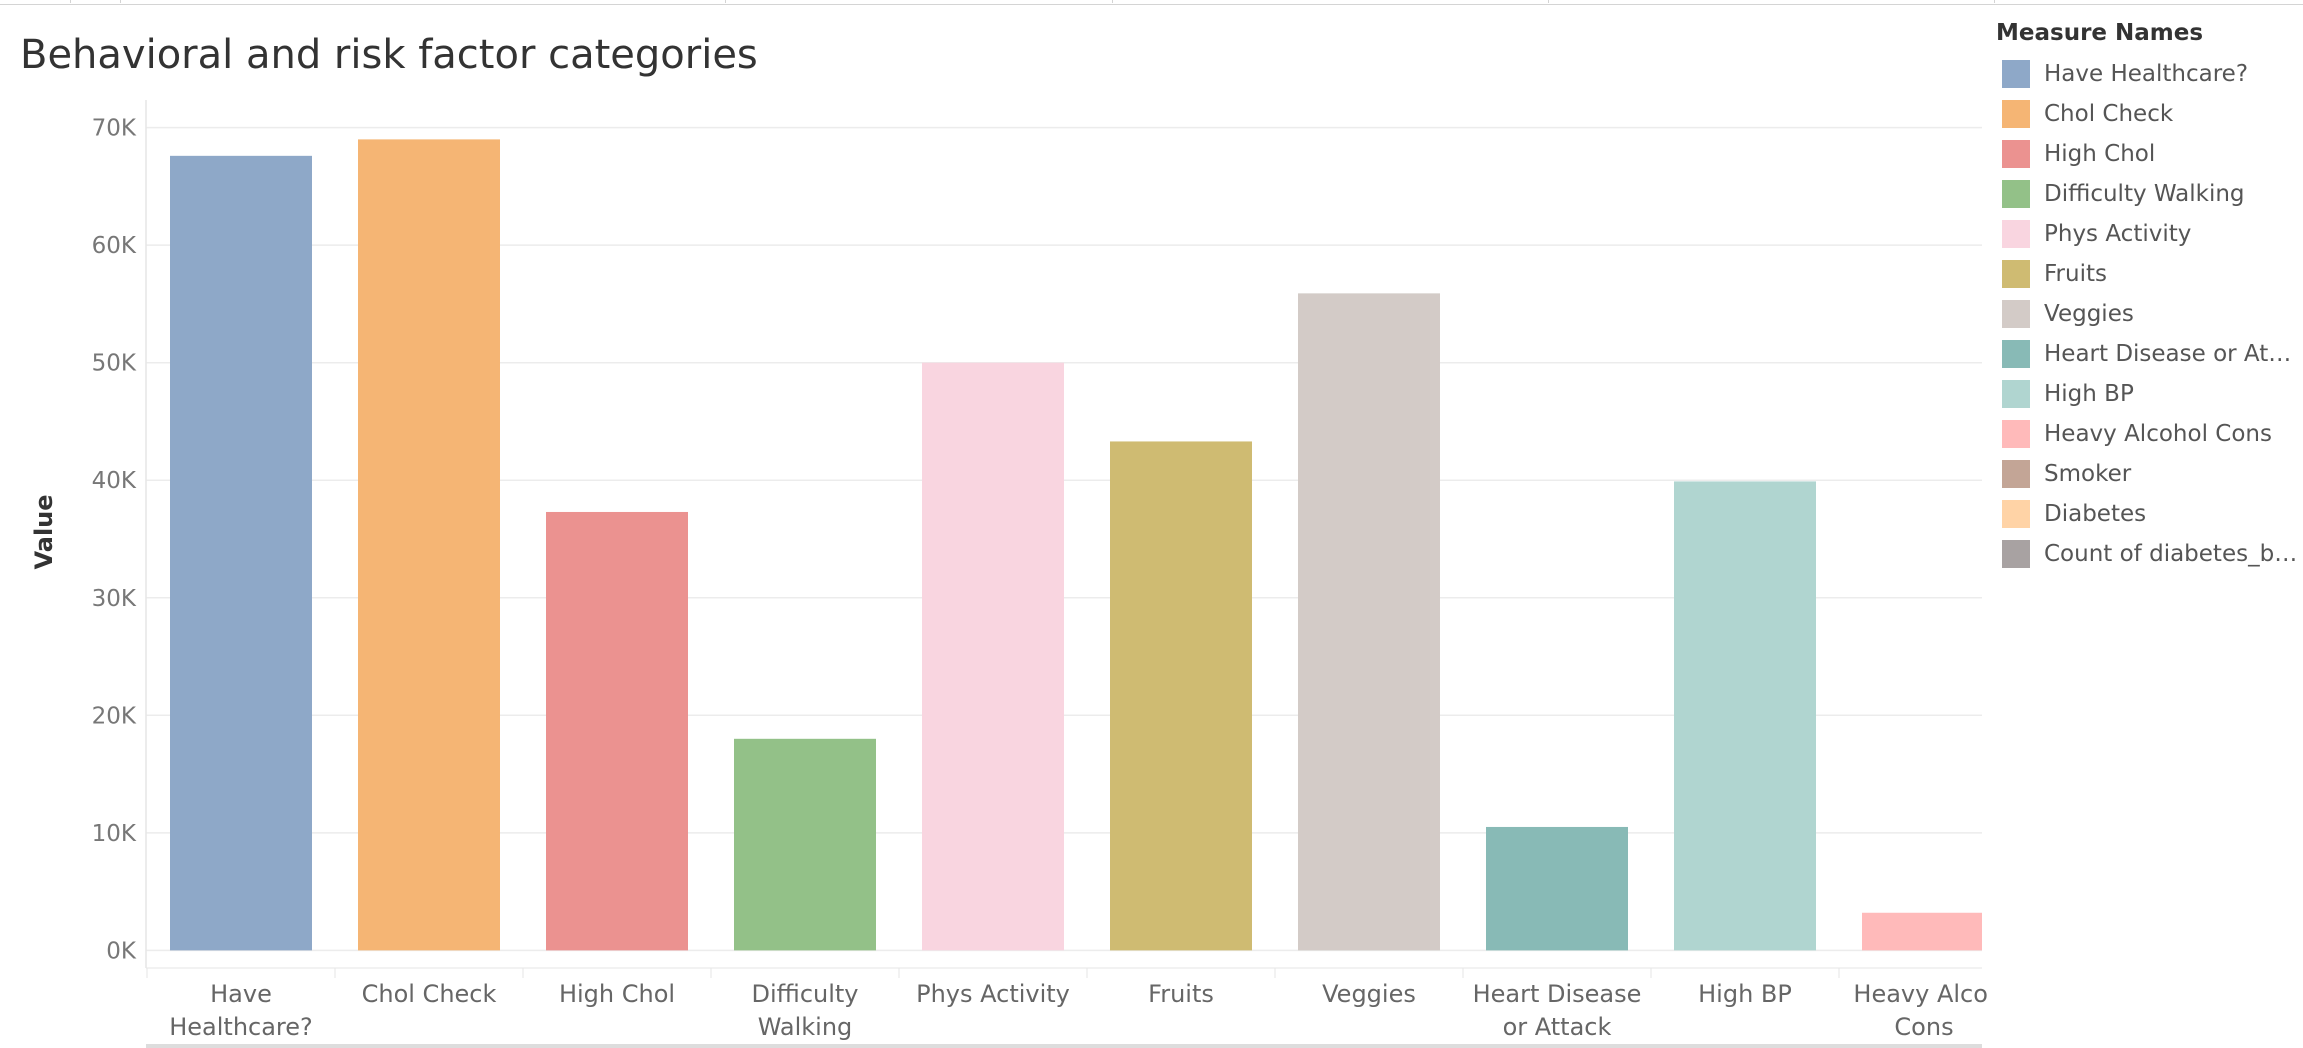  I want to click on legend-item: Phys Activity, so click(2149, 234).